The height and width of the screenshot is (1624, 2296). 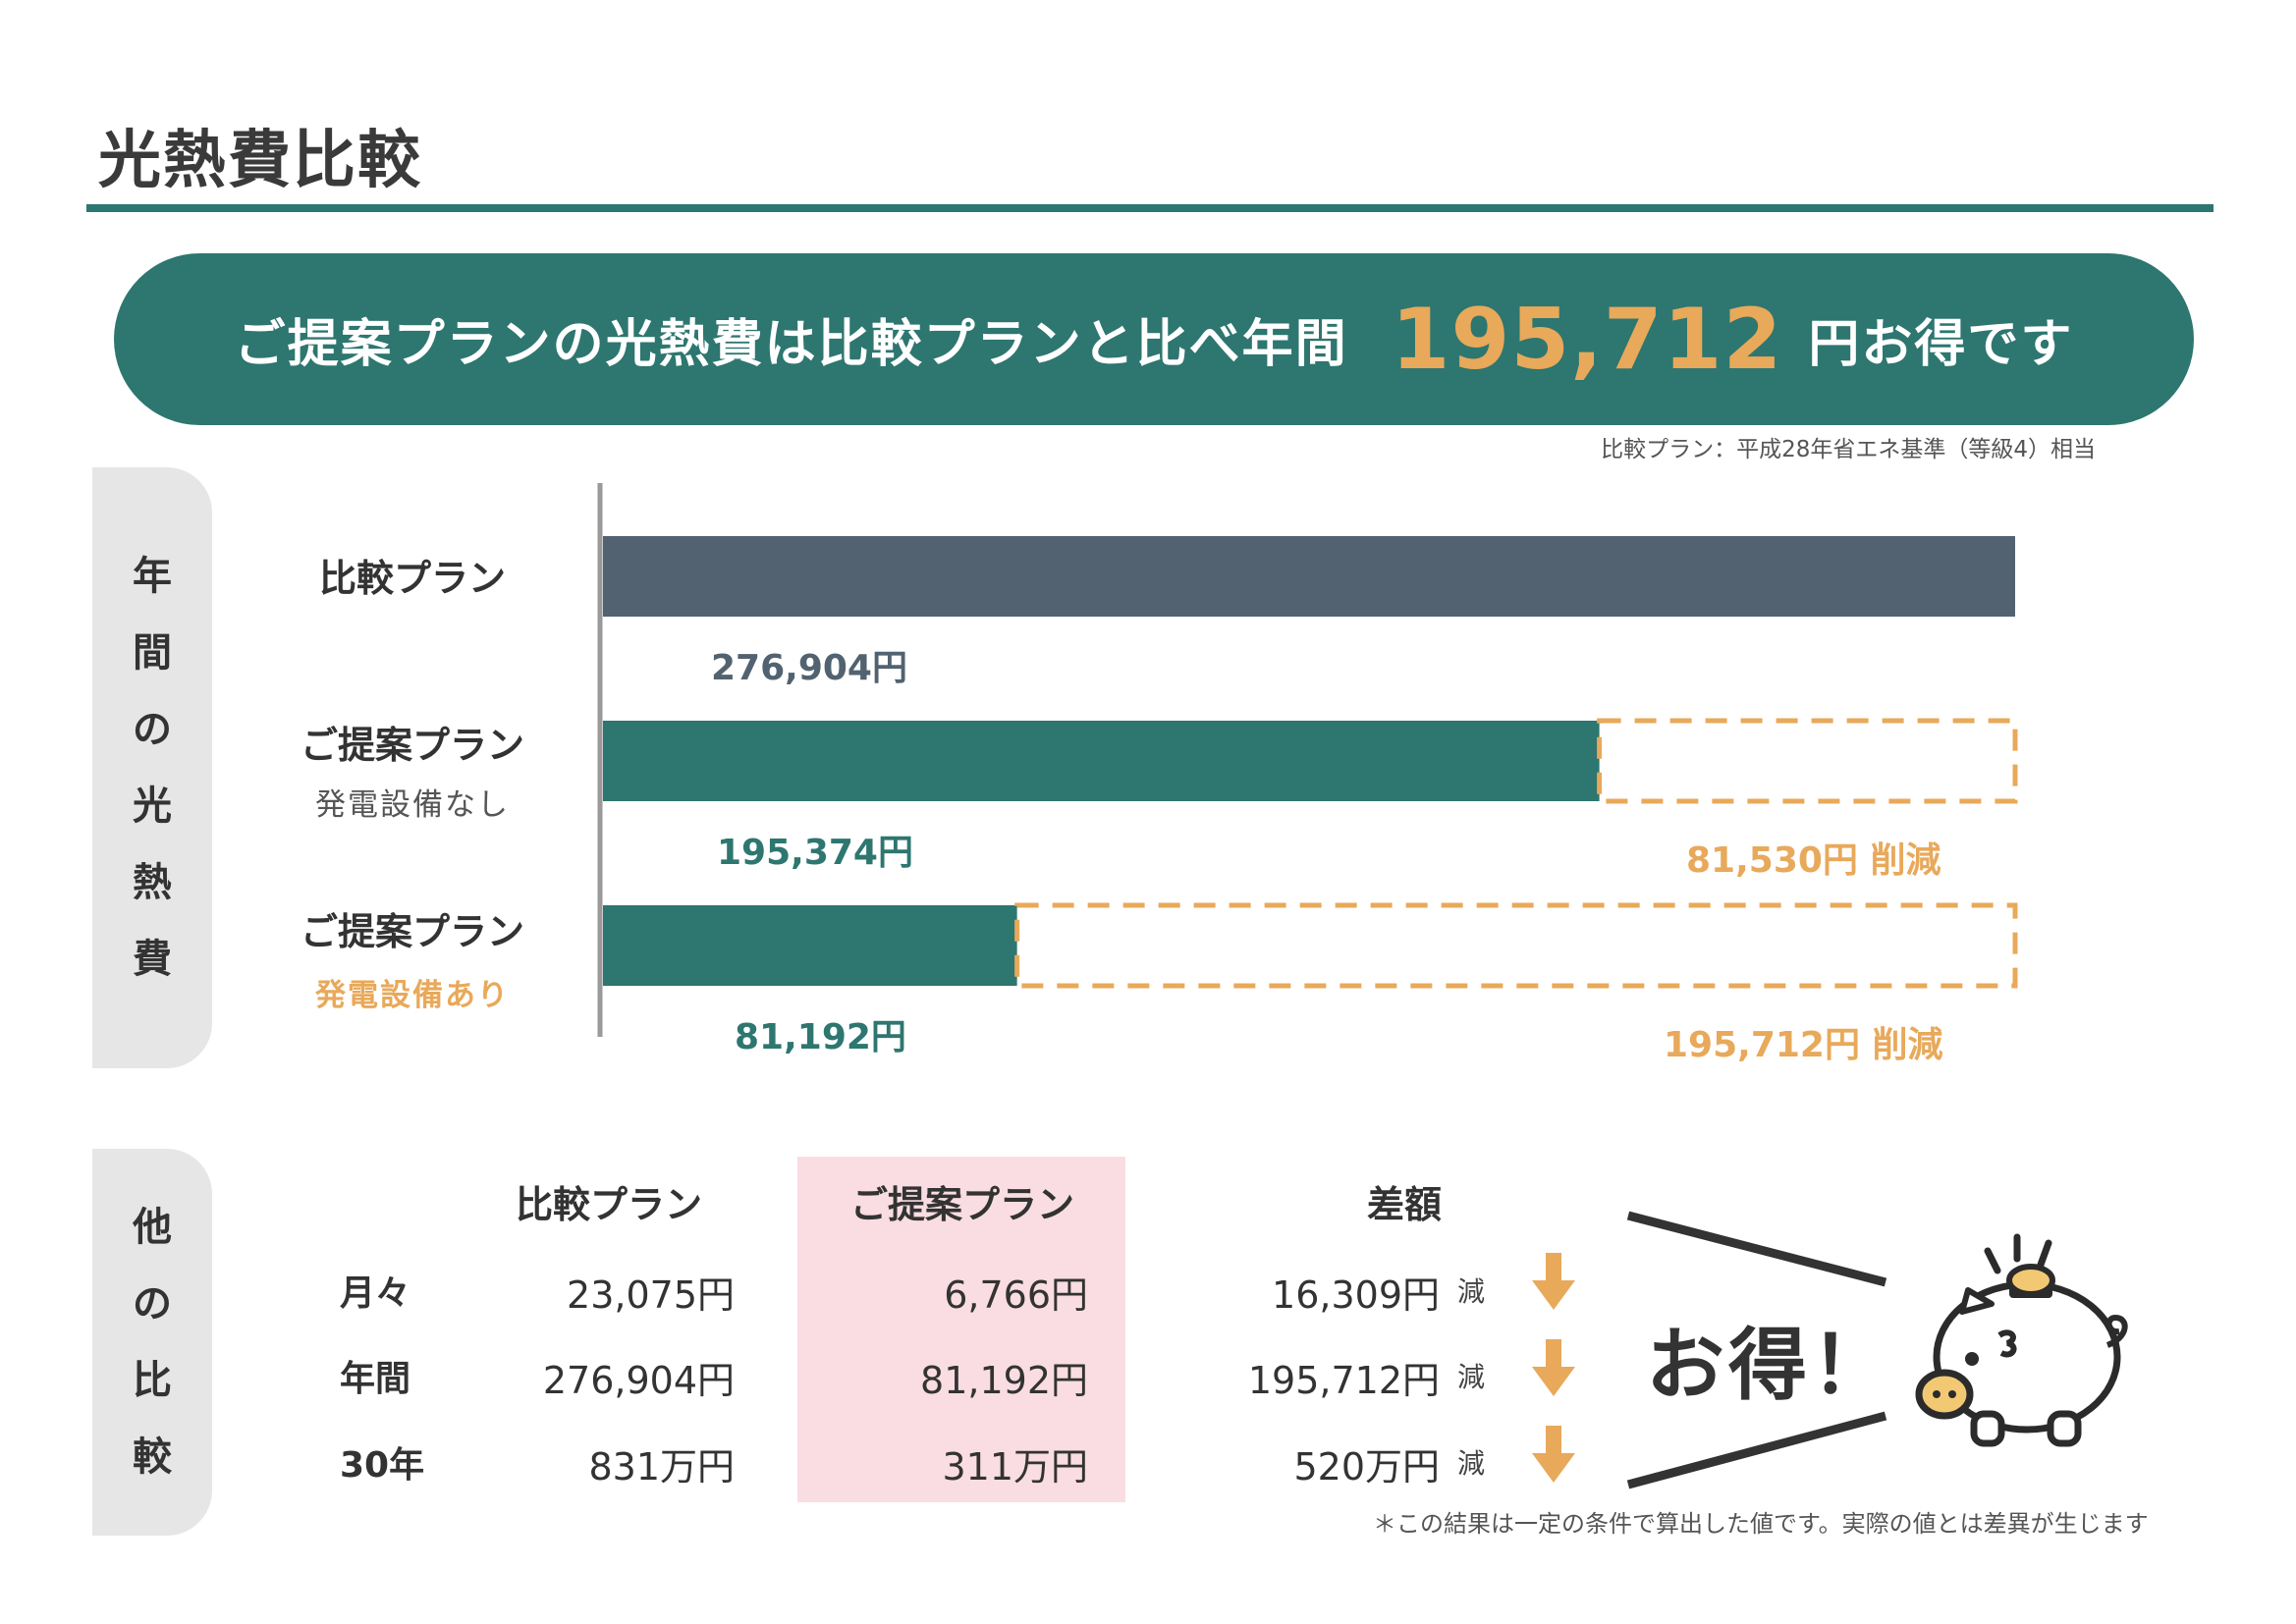 What do you see at coordinates (1761, 1524) in the screenshot?
I see `footnote: ＊この結果は一定の条件で算出した値です。実際の値とは差異が生じます` at bounding box center [1761, 1524].